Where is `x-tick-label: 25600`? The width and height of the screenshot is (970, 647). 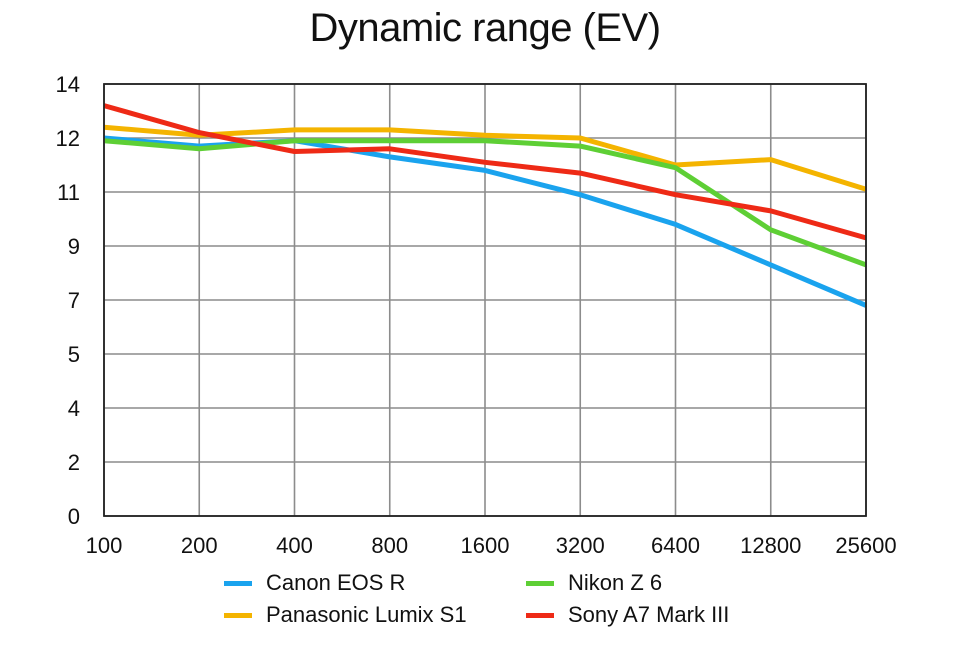 x-tick-label: 25600 is located at coordinates (865, 545).